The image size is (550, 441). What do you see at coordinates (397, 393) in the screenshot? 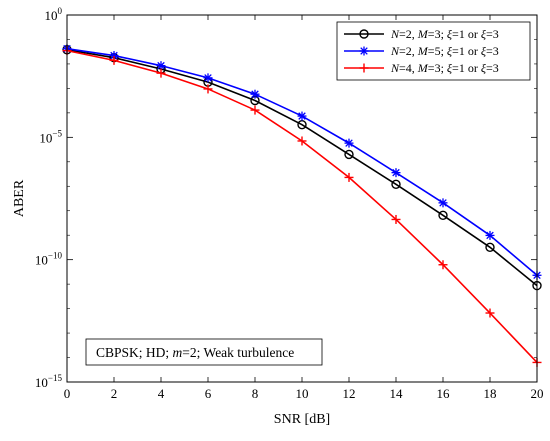
I see `x-tick-label-14: 14` at bounding box center [397, 393].